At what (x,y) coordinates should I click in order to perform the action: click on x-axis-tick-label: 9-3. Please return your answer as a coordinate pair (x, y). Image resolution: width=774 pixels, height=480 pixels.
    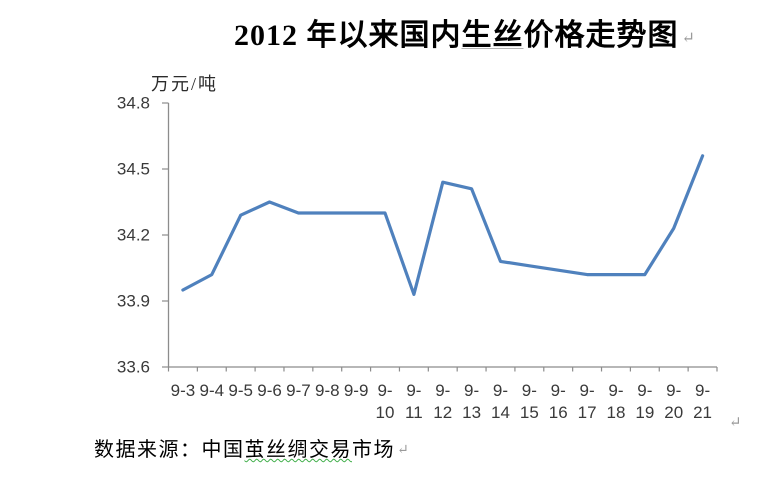
    Looking at the image, I should click on (183, 390).